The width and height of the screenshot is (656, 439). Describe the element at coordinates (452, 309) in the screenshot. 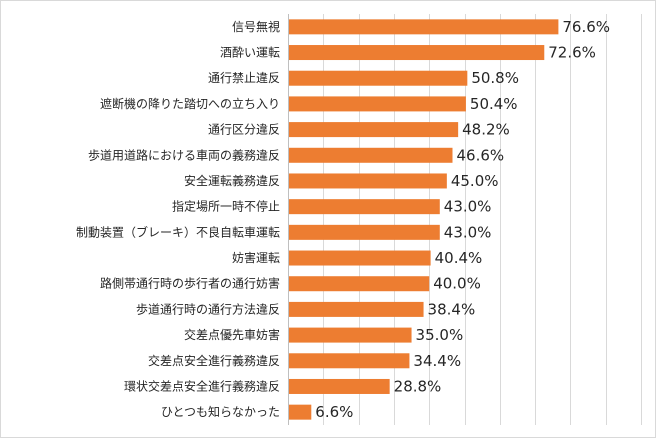

I see `data-label: 38.4%` at that location.